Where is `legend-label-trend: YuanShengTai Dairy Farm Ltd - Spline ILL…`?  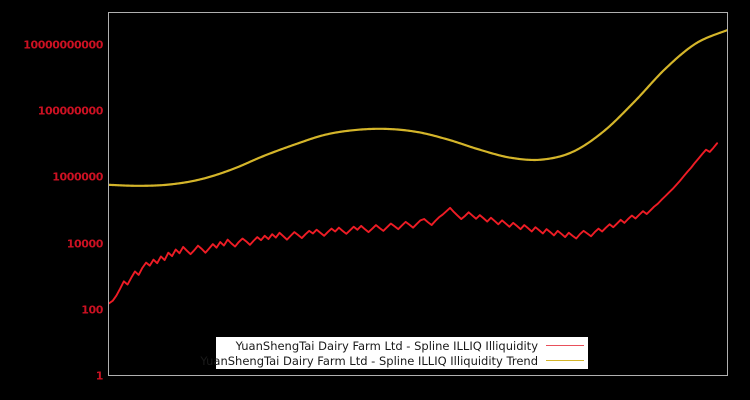 legend-label-trend: YuanShengTai Dairy Farm Ltd - Spline ILL… is located at coordinates (369, 360).